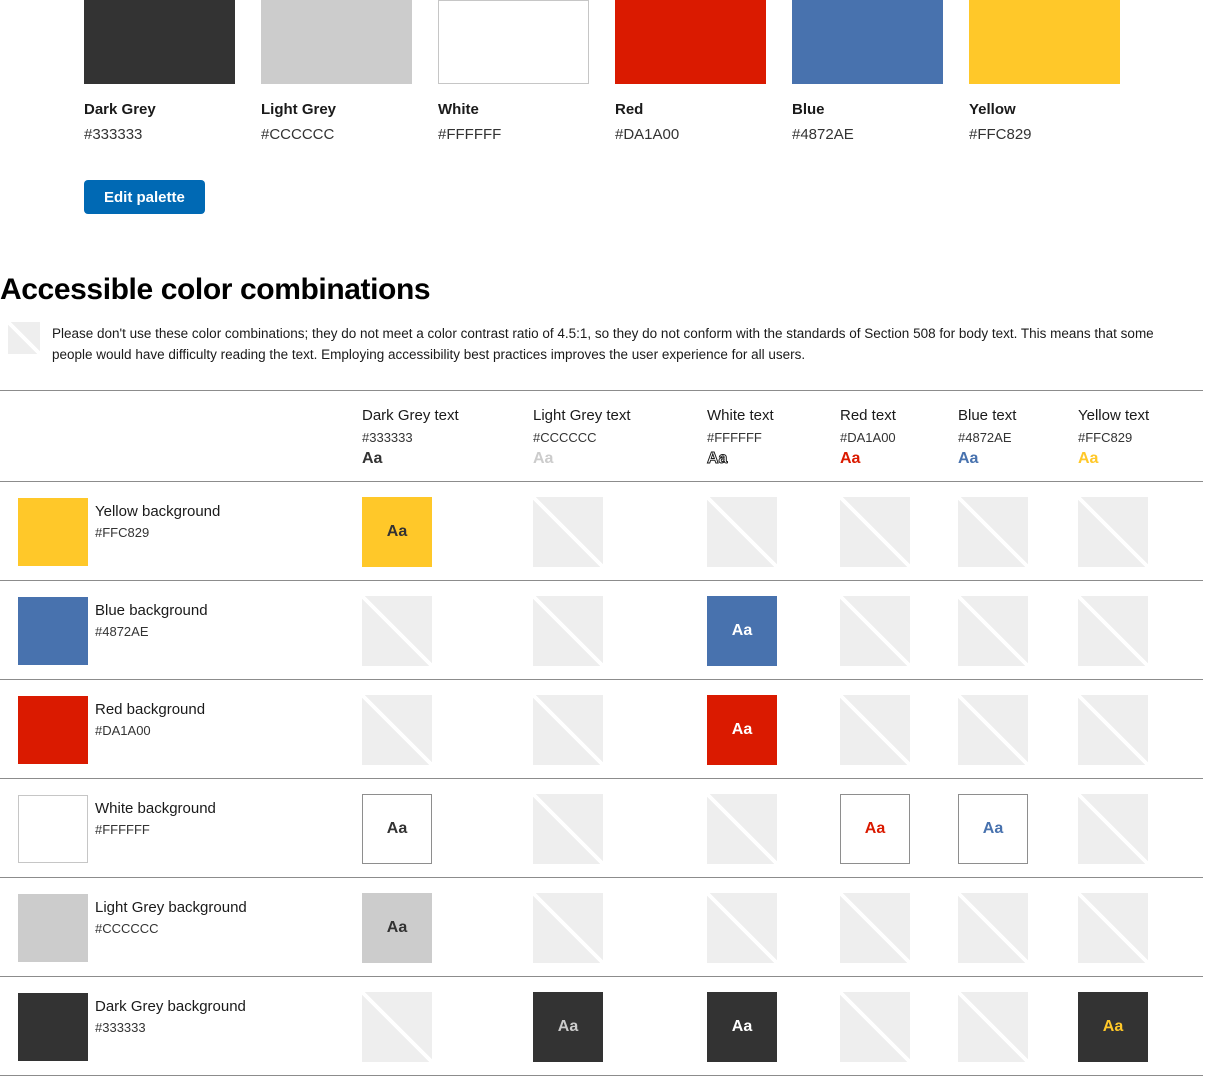  Describe the element at coordinates (120, 109) in the screenshot. I see `swatch-name: Dark Grey` at that location.